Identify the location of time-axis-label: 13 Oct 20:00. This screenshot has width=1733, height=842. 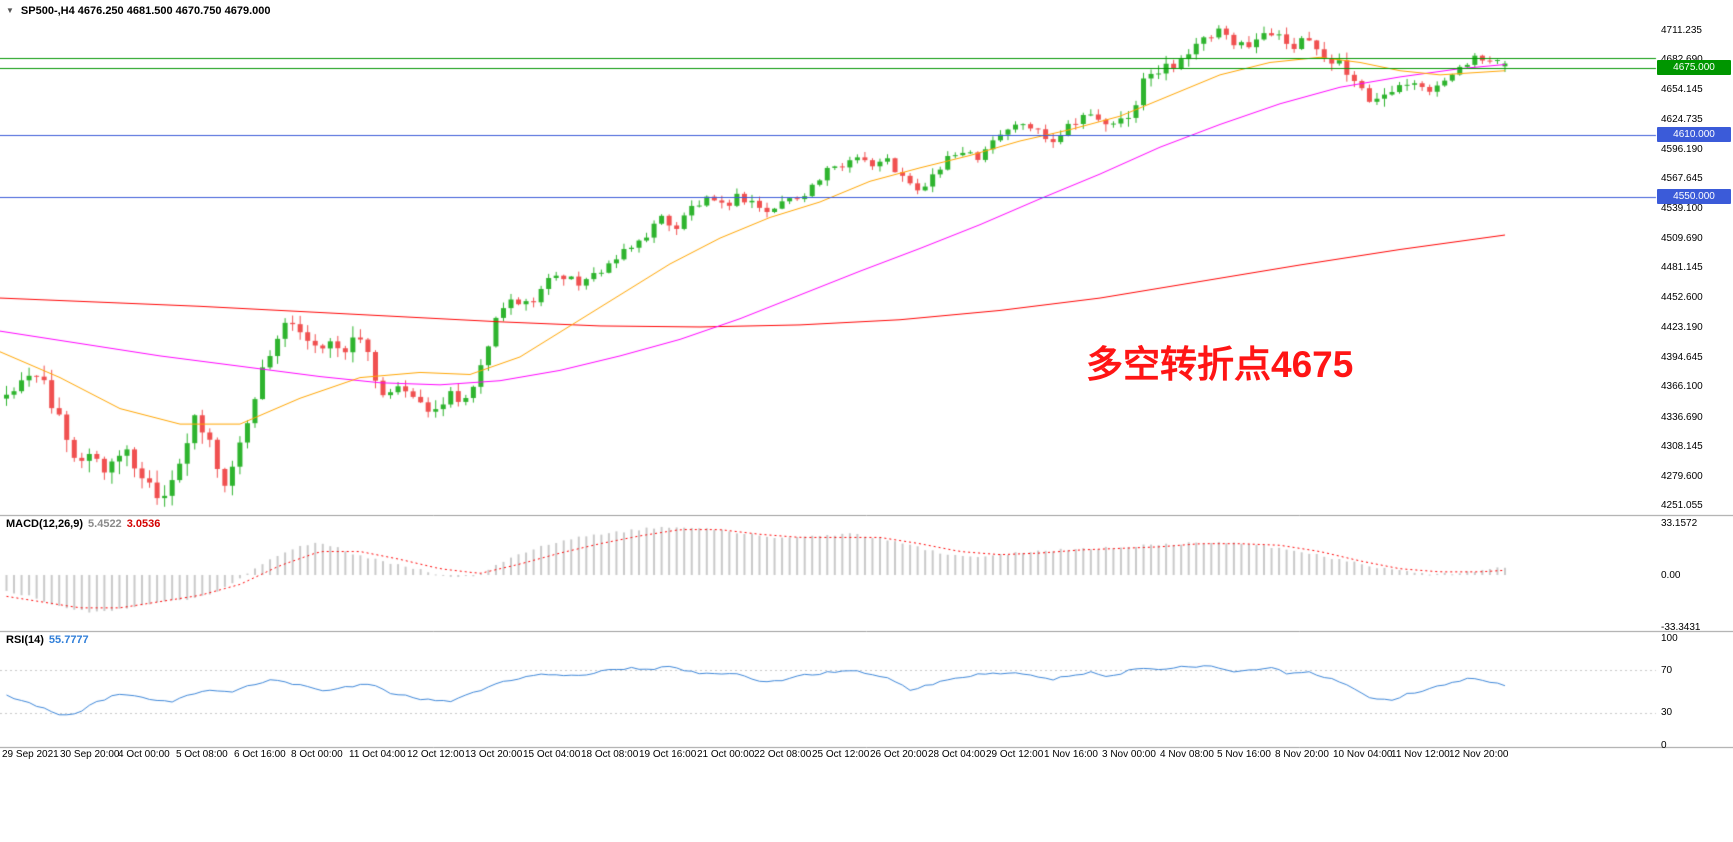
(494, 754).